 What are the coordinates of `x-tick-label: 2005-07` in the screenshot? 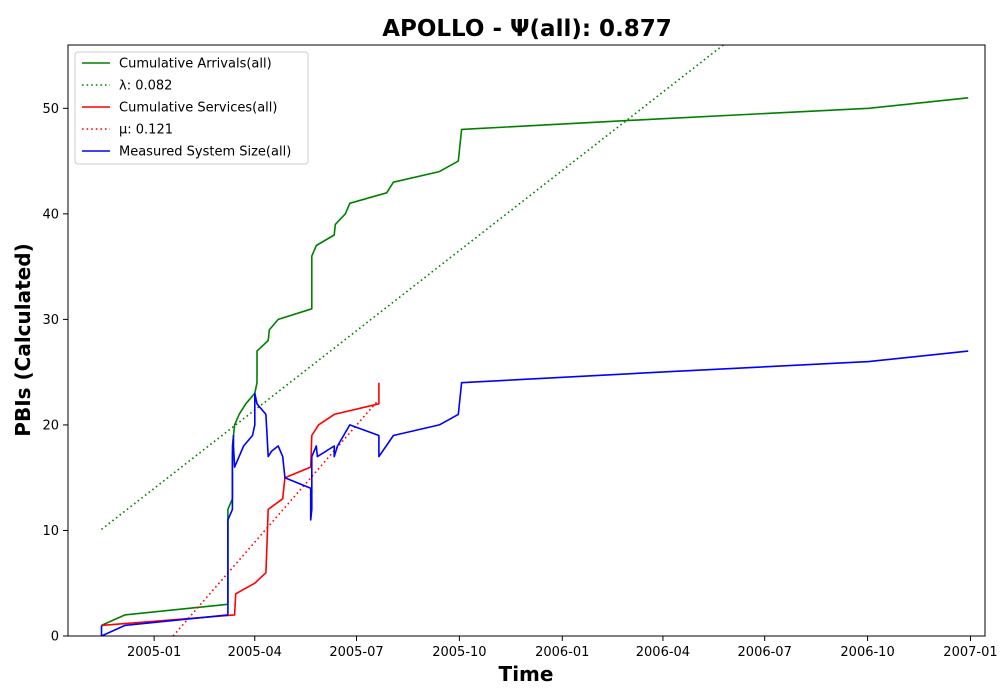 It's located at (356, 652).